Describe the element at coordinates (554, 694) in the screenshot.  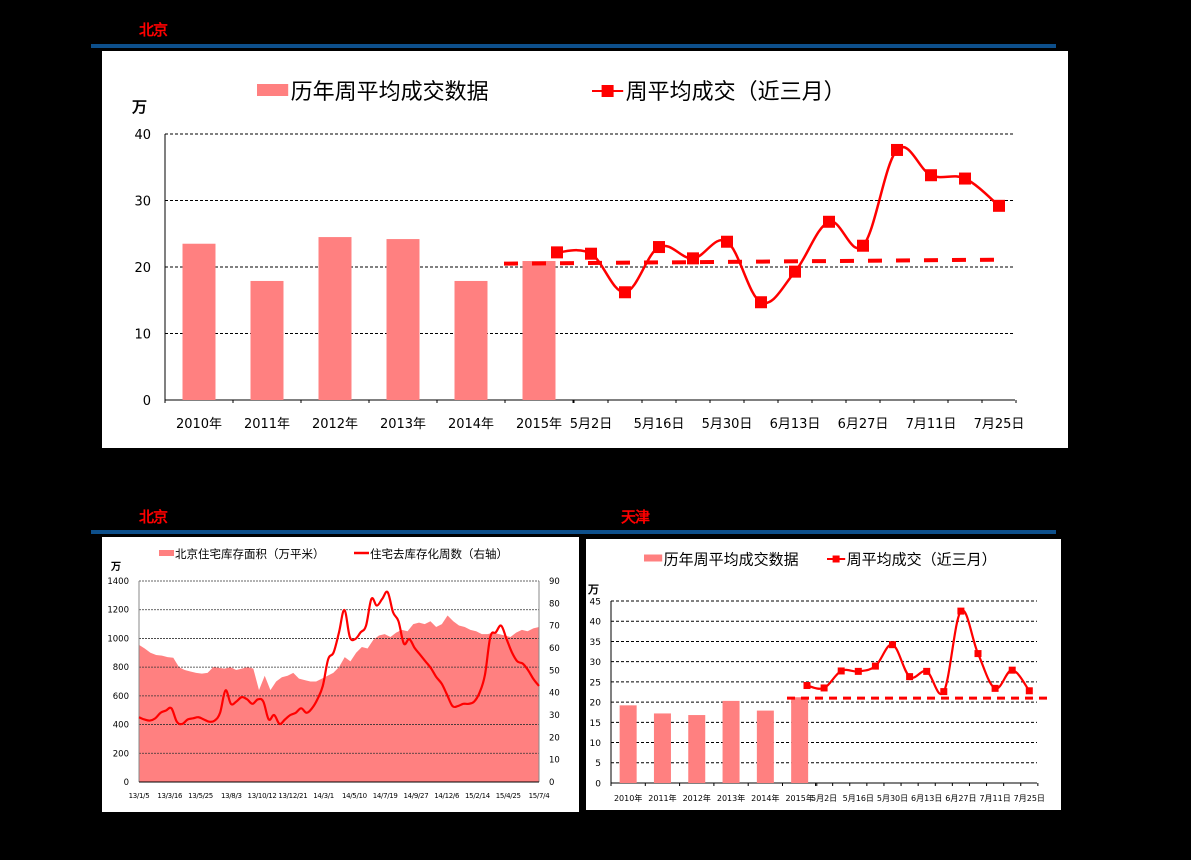
I see `y2-tick-label: 40` at that location.